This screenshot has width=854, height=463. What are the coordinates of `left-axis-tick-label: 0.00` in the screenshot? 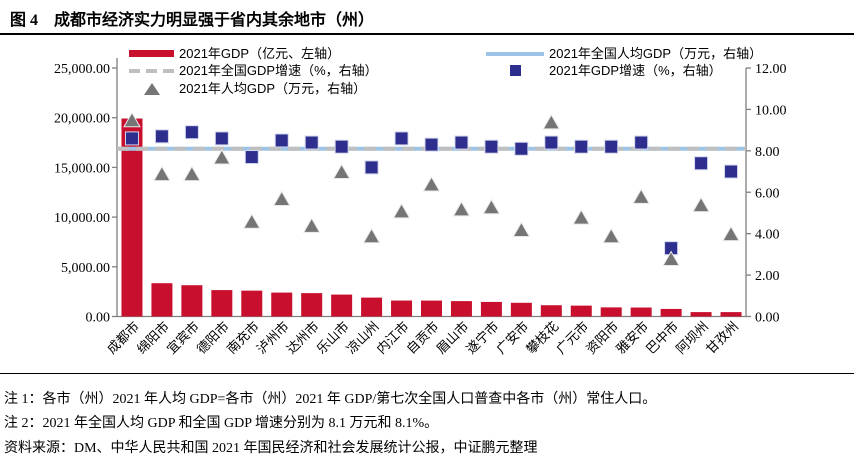 It's located at (98, 318).